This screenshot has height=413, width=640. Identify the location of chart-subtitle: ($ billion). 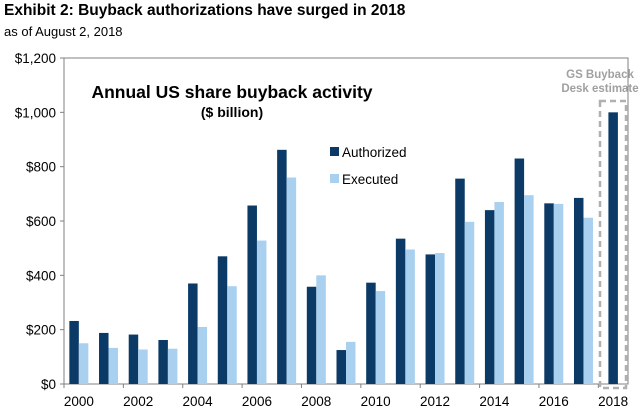
(232, 112).